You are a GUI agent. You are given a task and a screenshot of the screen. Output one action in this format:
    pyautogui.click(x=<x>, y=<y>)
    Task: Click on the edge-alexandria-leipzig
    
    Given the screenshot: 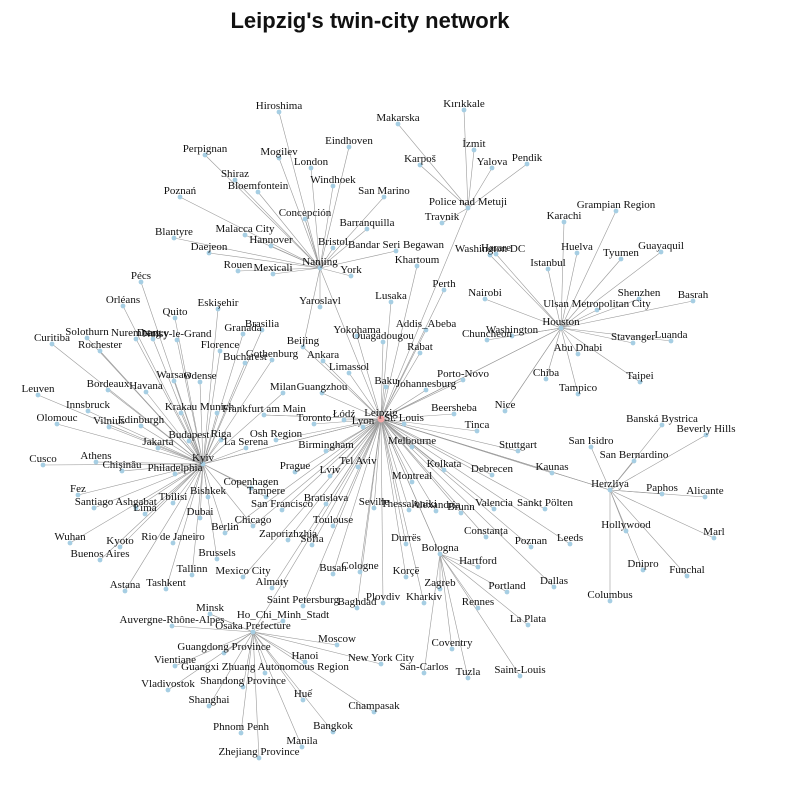 What is the action you would take?
    pyautogui.click(x=408, y=465)
    